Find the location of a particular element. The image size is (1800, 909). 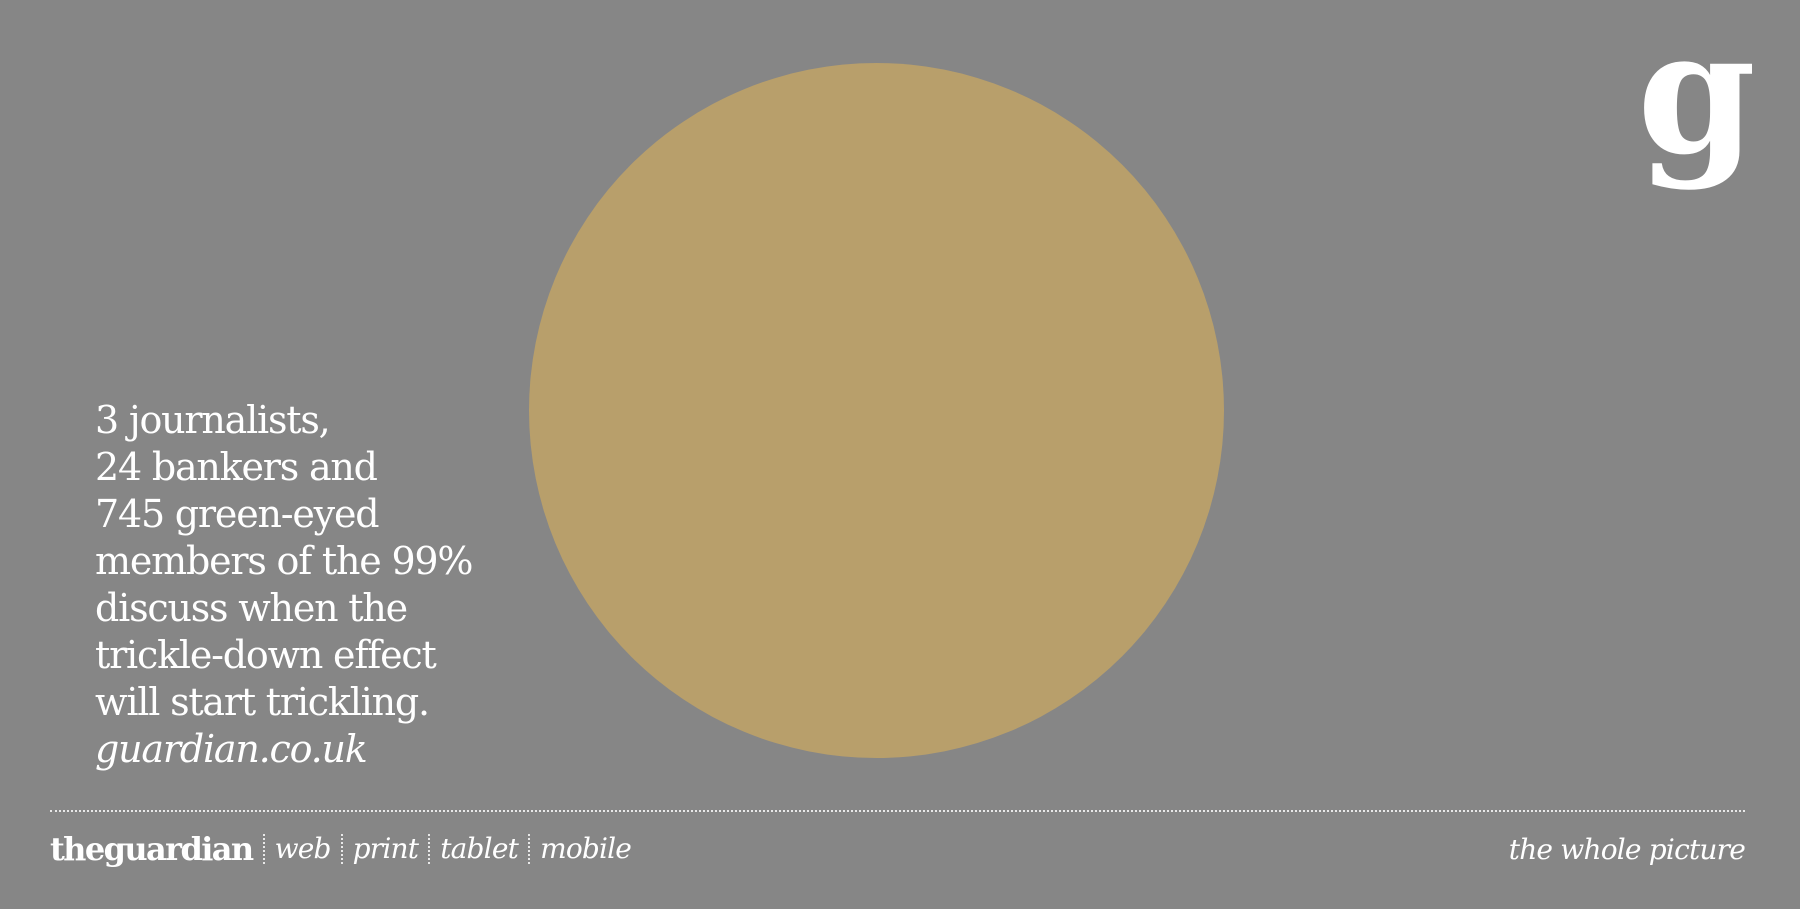

headline-line: discuss when the is located at coordinates (251, 608).